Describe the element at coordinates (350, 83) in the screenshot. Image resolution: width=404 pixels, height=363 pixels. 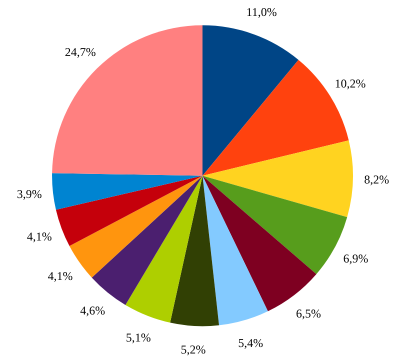
I see `data-label: 10,2%` at that location.